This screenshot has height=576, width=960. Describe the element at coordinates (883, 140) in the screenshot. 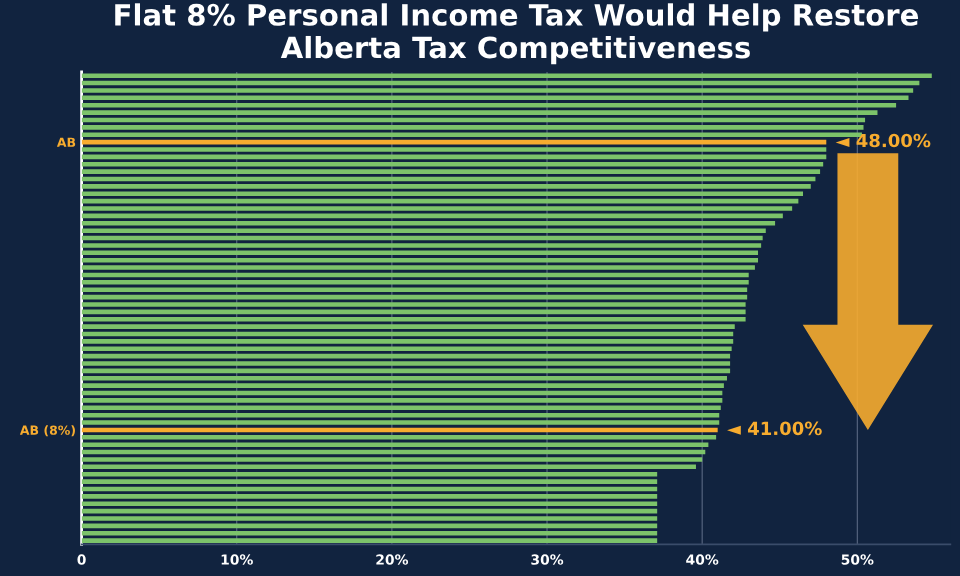

I see `data-label: ◄ 48.00%` at that location.